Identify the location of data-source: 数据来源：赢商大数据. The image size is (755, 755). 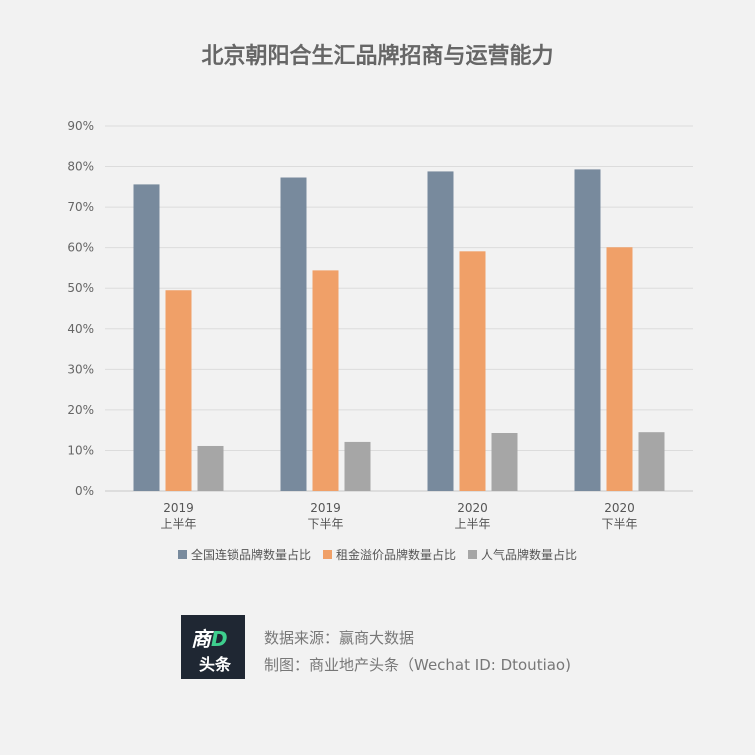
(339, 638).